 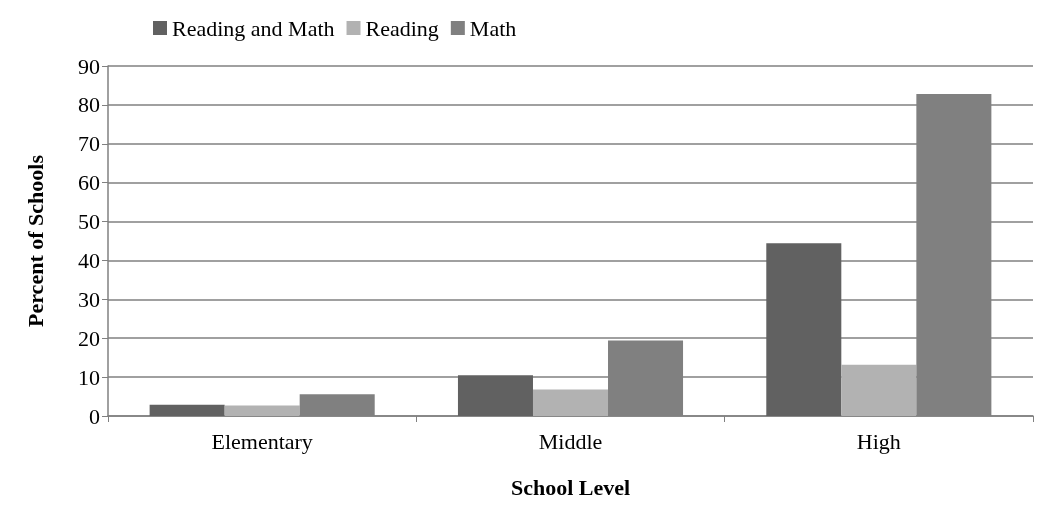 What do you see at coordinates (262, 441) in the screenshot?
I see `x-tick-label: Elementary` at bounding box center [262, 441].